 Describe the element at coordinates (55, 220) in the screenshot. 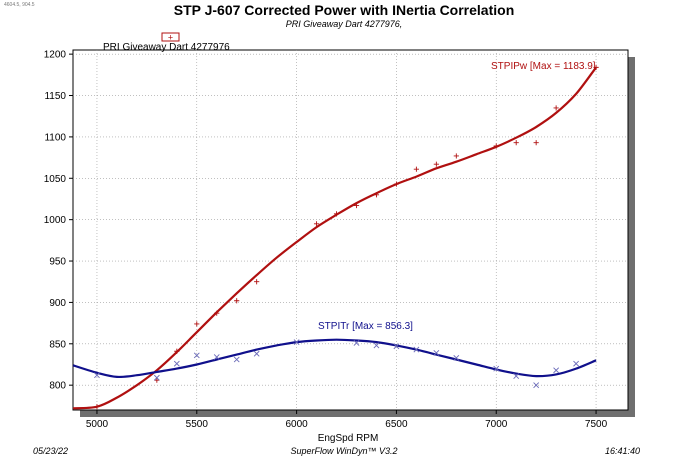

I see `y-tick-label: 1000` at that location.